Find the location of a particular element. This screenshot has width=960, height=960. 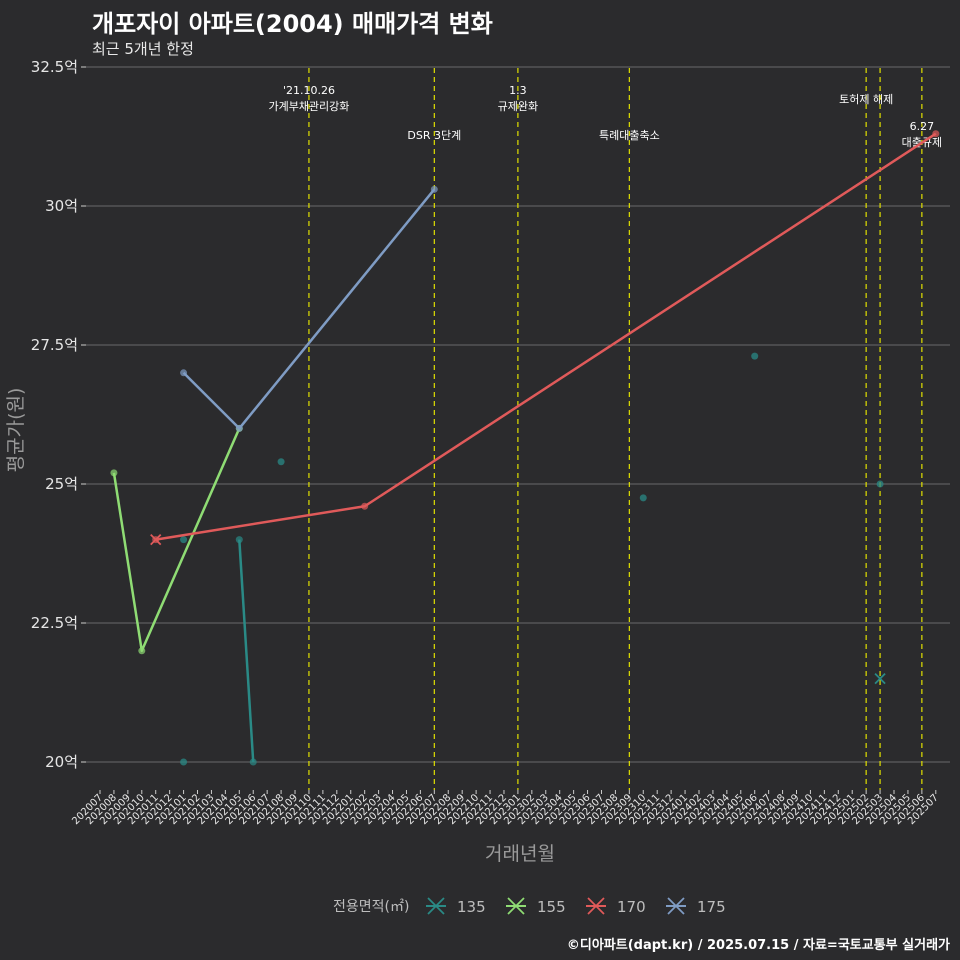

event-label: 1.3 is located at coordinates (518, 90).